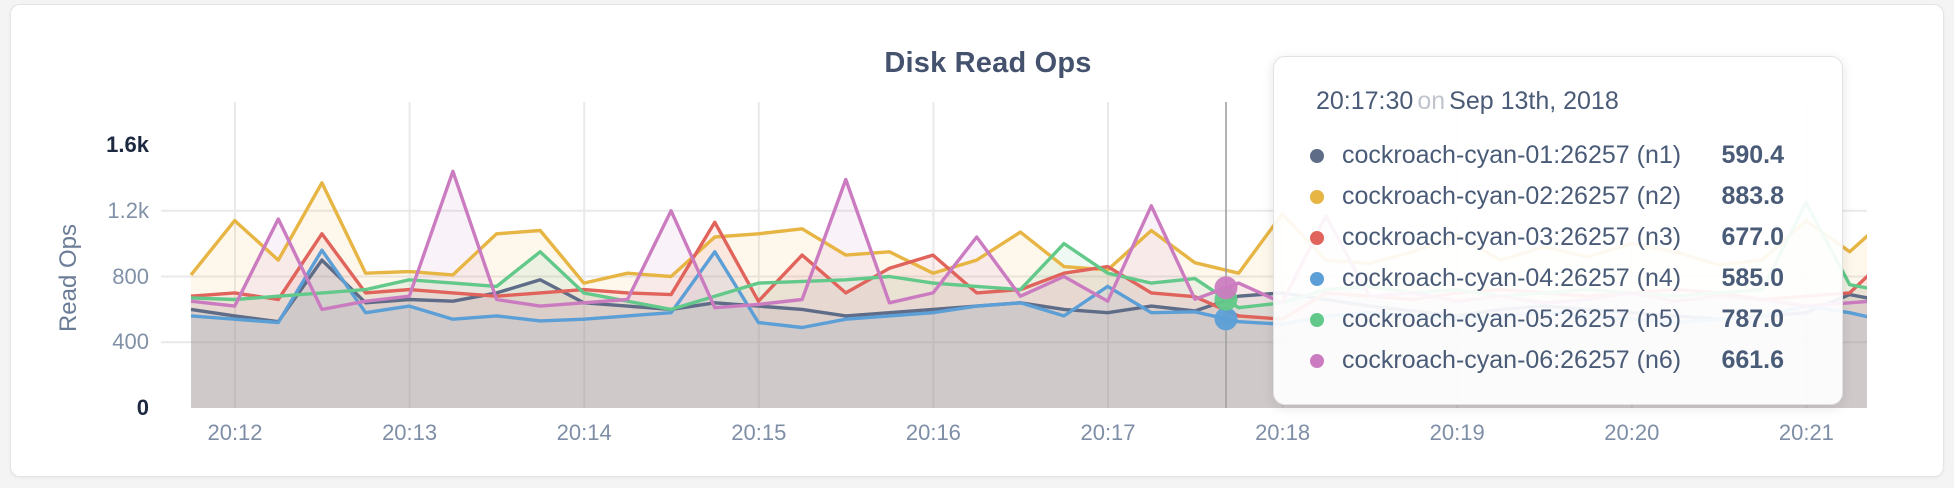  I want to click on tooltip-row-n3: cockroach-cyan-03:26257 (n3) 677.0, so click(1547, 237).